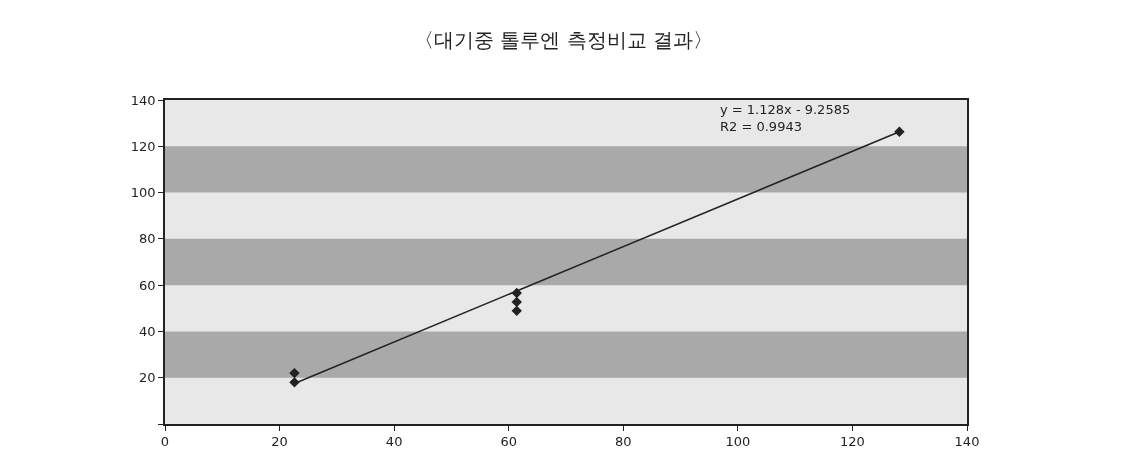 The width and height of the screenshot is (1127, 474). What do you see at coordinates (967, 442) in the screenshot?
I see `x-tick-label: 140` at bounding box center [967, 442].